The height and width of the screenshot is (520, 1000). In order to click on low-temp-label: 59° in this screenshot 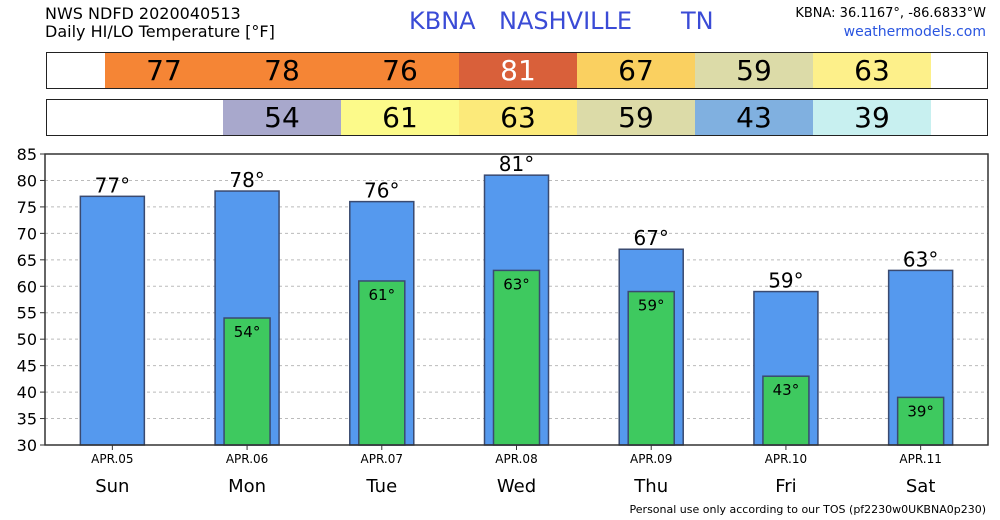, I will do `click(651, 306)`.